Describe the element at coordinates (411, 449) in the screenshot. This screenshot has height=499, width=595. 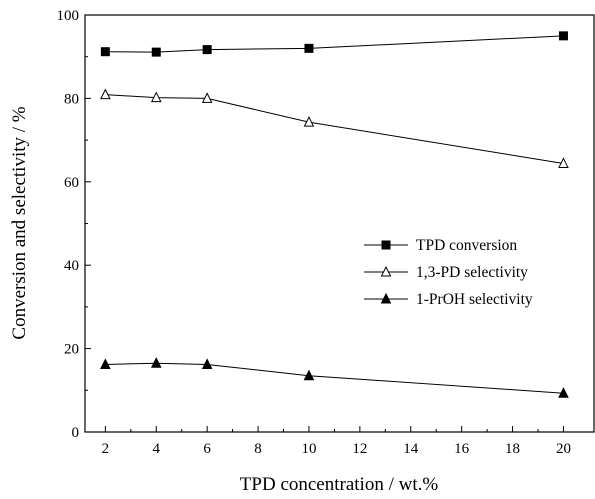
I see `x-tick-label: 14` at that location.